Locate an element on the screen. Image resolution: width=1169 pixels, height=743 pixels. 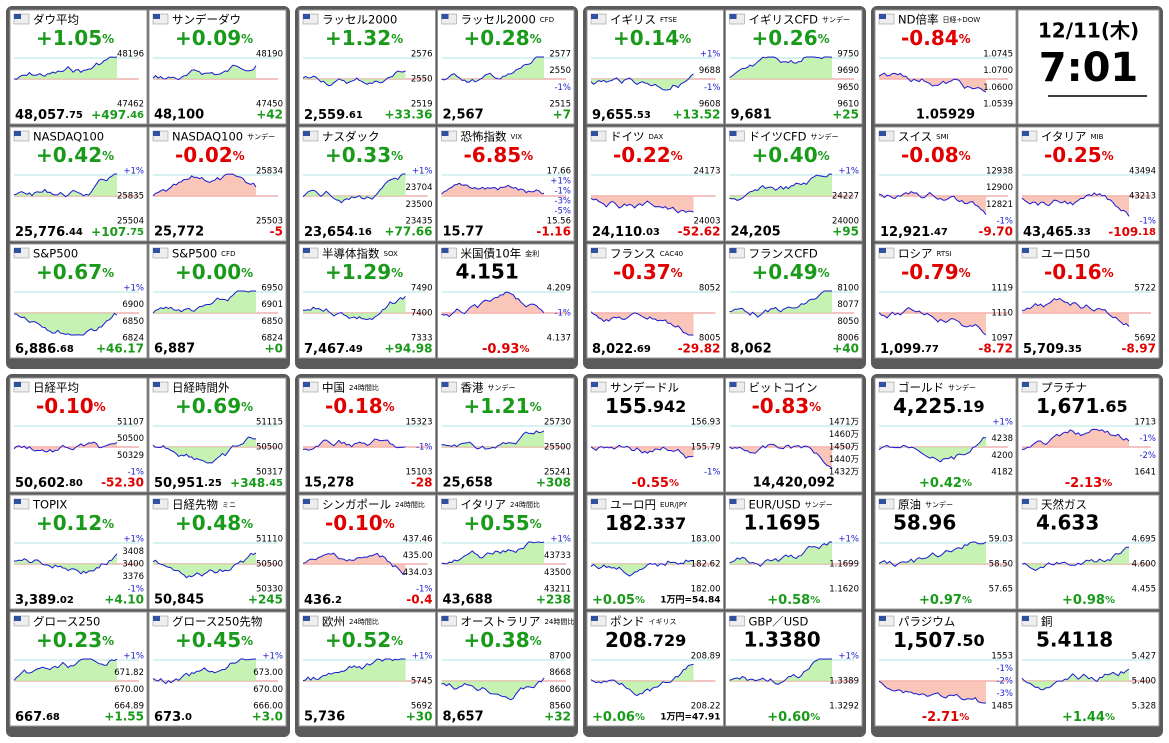
headline: 155.942 is located at coordinates (645, 406).